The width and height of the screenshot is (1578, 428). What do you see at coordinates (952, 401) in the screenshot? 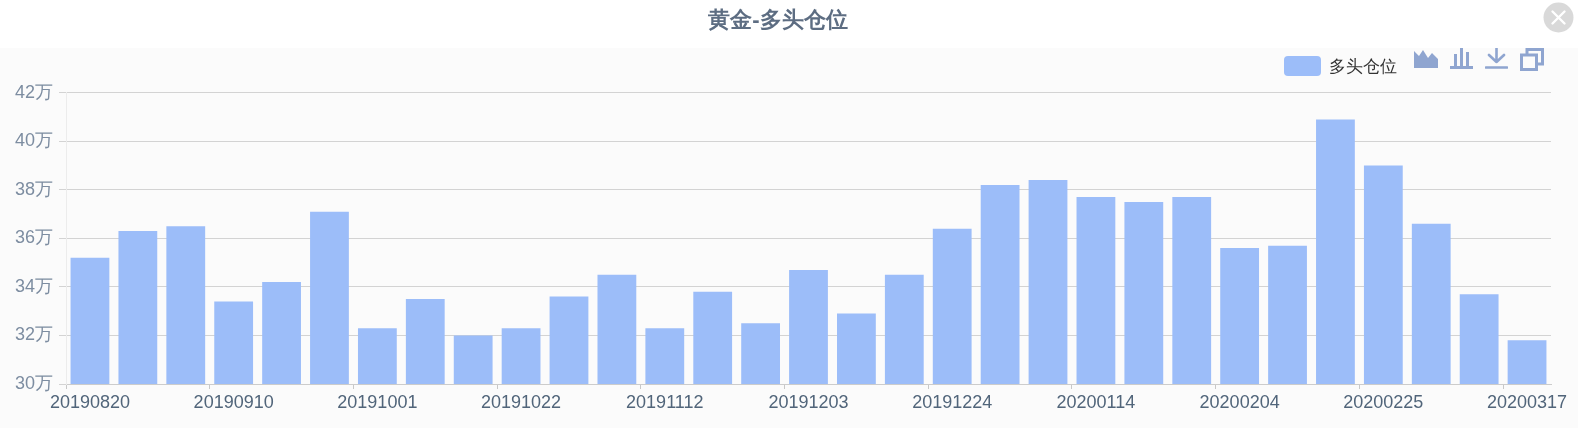
I see `x-tick-label: 20191224` at bounding box center [952, 401].